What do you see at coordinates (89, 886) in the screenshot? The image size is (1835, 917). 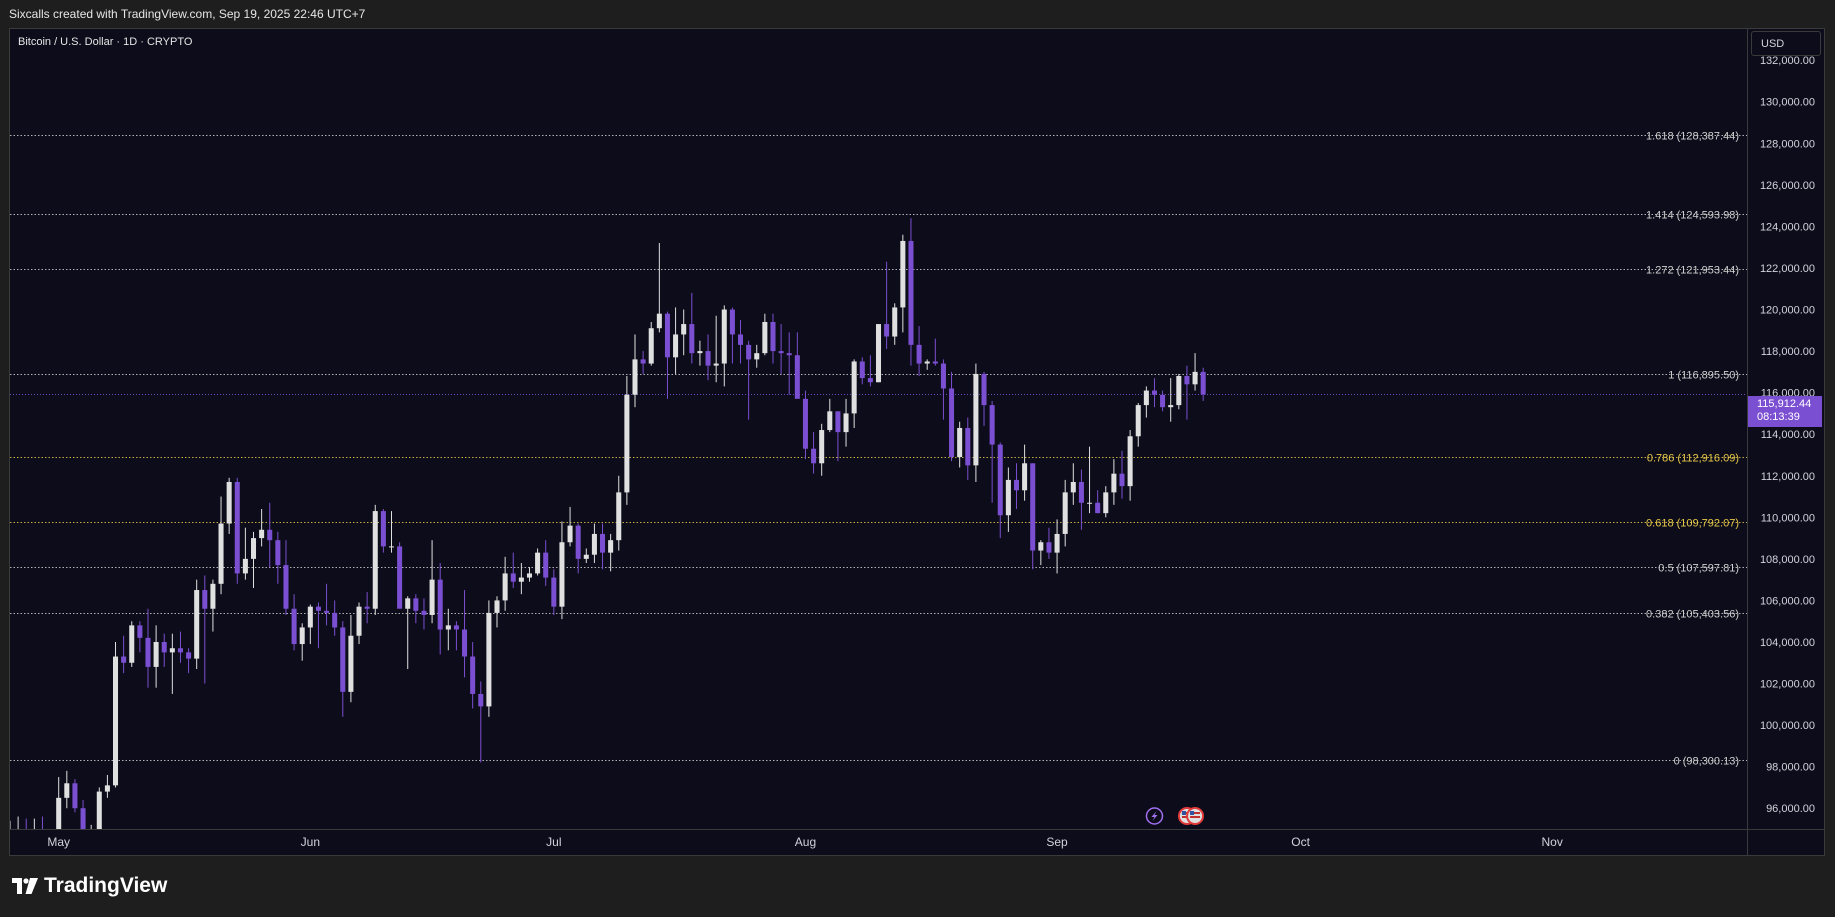 I see `tradingview-logo: TradingView` at bounding box center [89, 886].